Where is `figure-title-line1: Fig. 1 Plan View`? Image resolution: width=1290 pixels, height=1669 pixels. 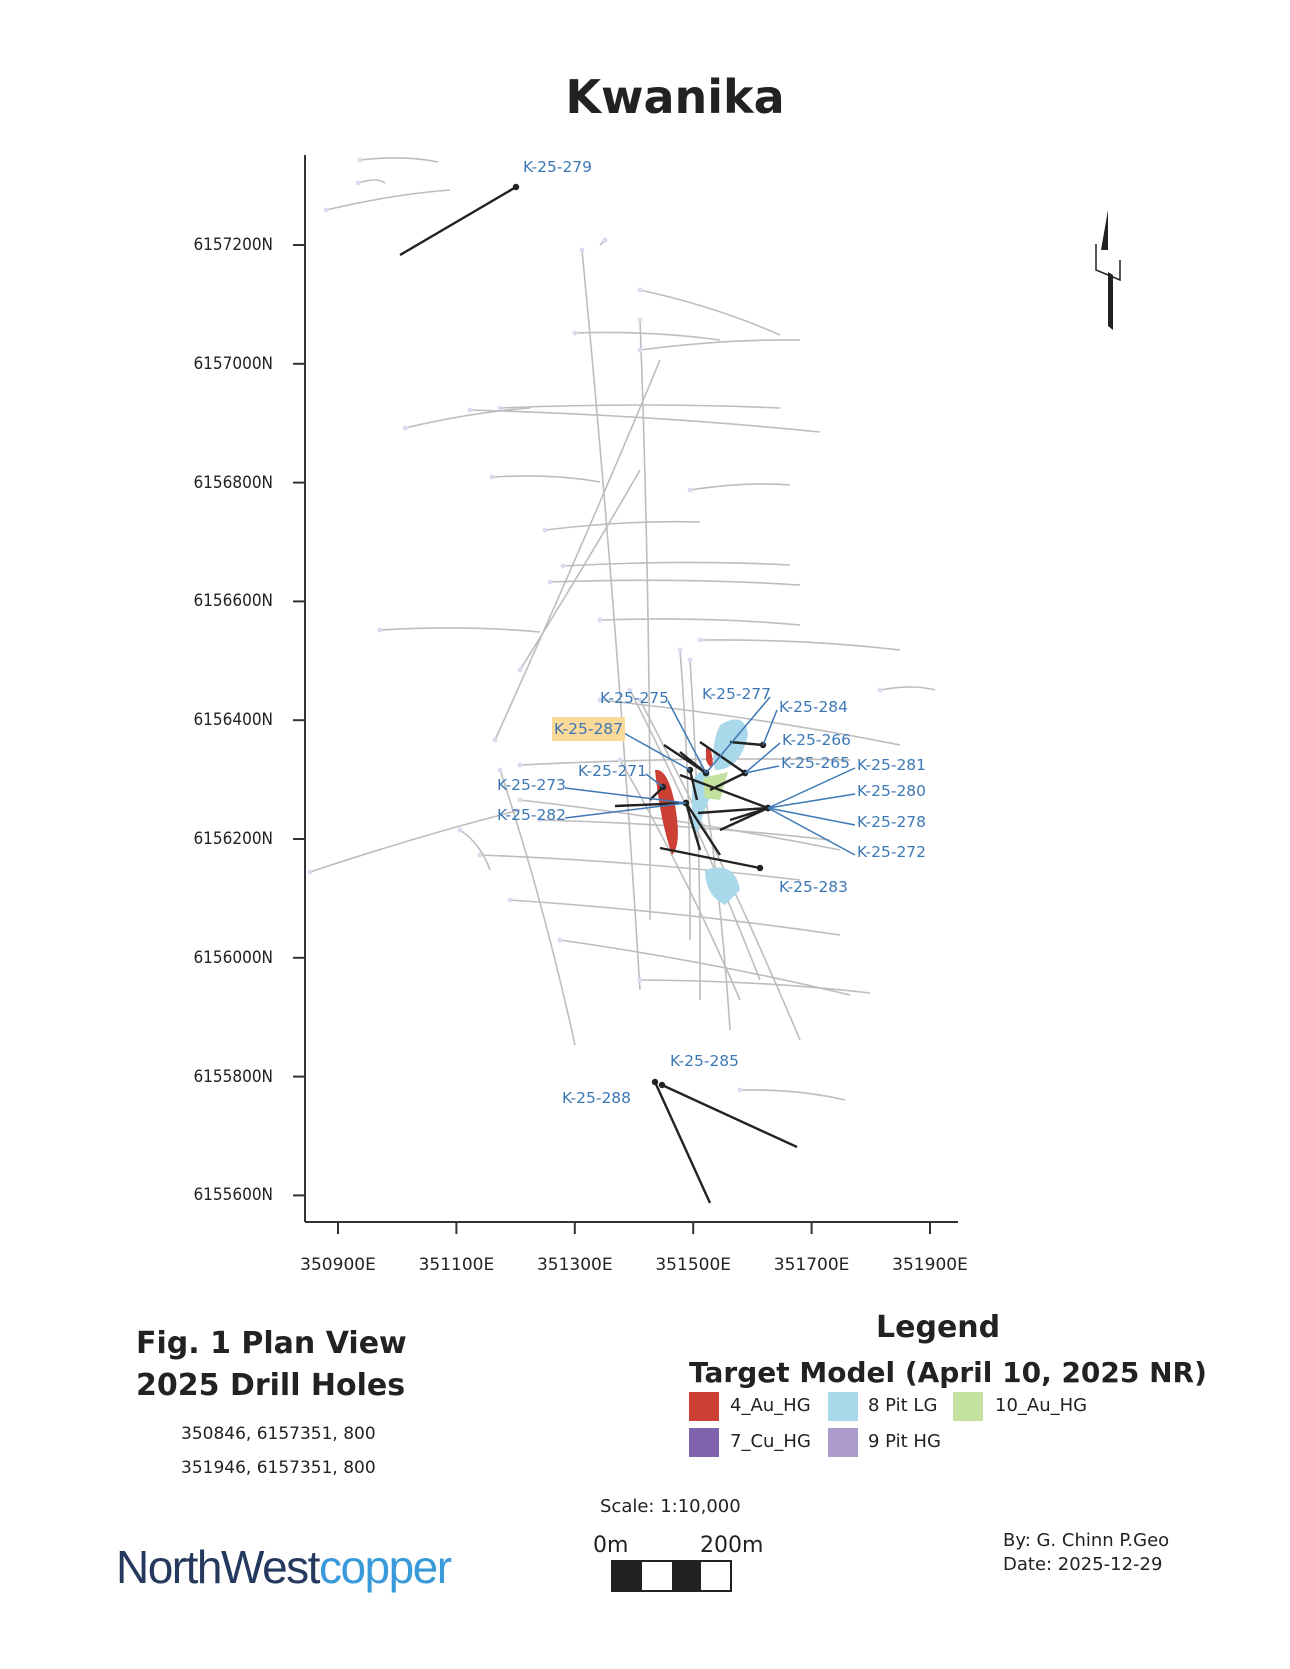 figure-title-line1: Fig. 1 Plan View is located at coordinates (271, 1343).